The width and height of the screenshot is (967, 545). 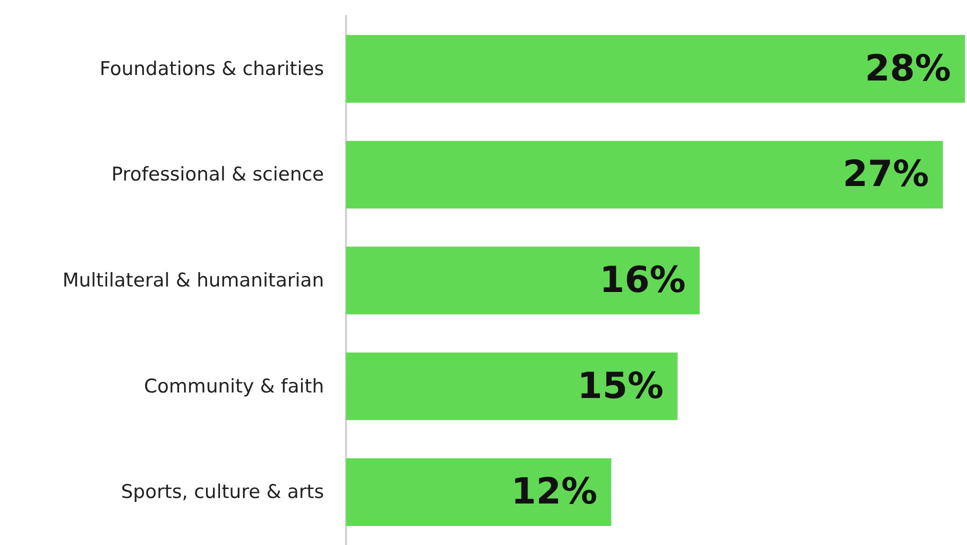 I want to click on data-label: 16%, so click(x=643, y=280).